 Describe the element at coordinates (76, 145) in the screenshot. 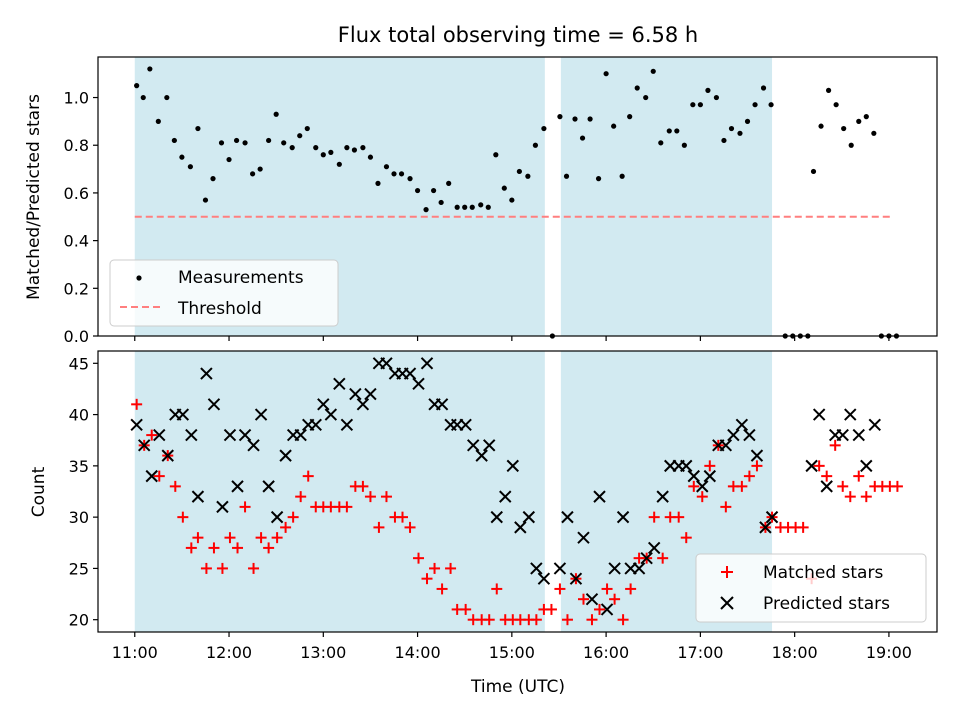

I see `y-tick-label: 0.8` at that location.